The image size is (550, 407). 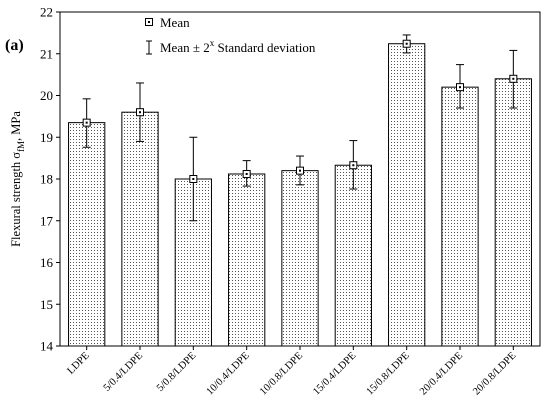 What do you see at coordinates (334, 373) in the screenshot?
I see `x-tick-label: 15/0.4/LDPE` at bounding box center [334, 373].